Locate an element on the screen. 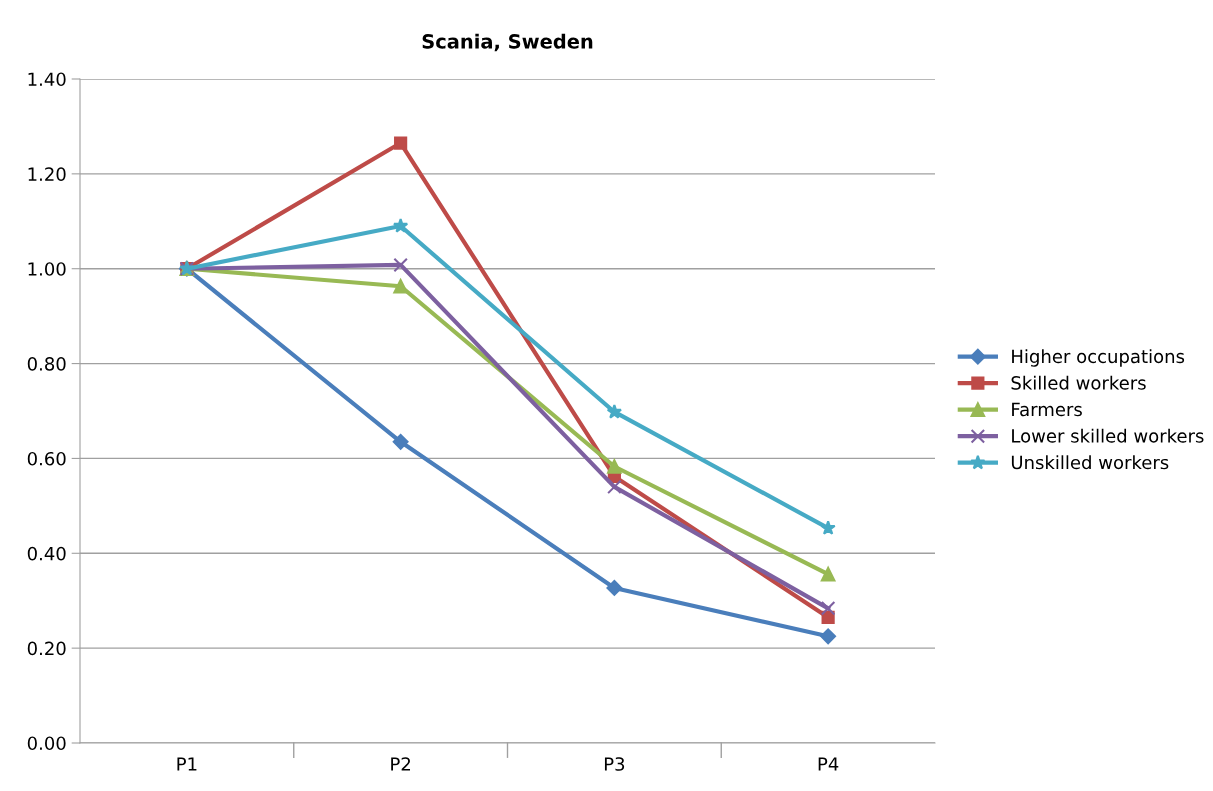  legend-label: Farmers is located at coordinates (1047, 409).